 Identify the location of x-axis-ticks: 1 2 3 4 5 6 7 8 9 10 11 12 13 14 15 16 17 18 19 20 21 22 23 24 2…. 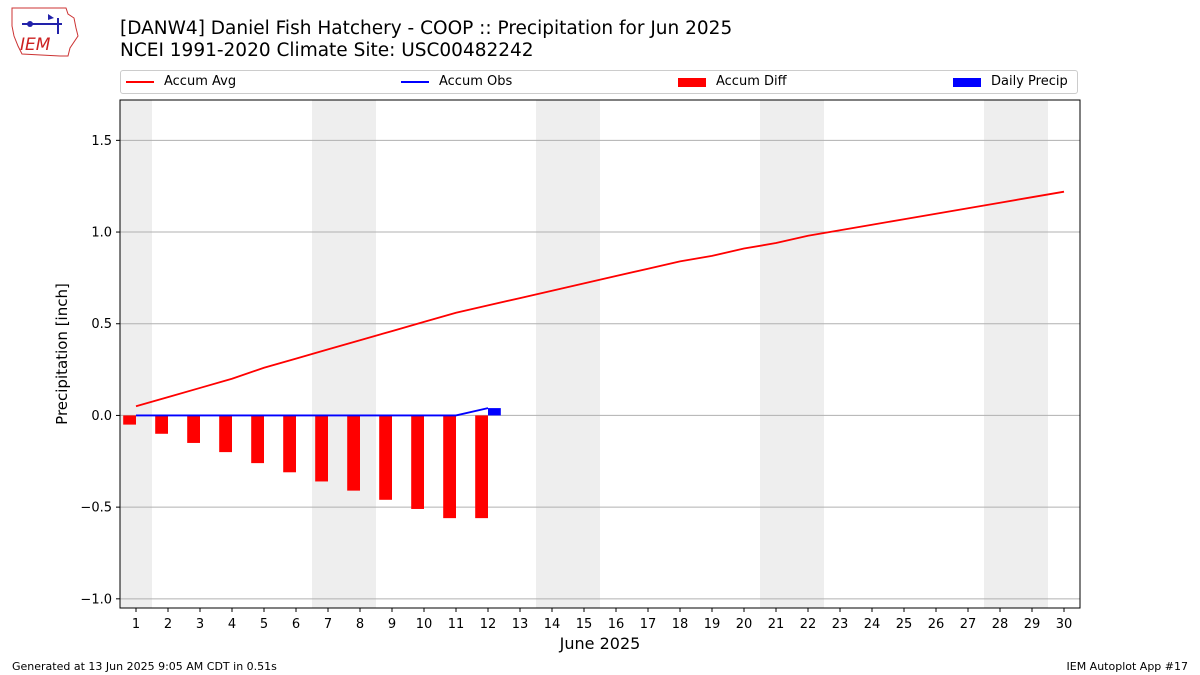
(602, 620).